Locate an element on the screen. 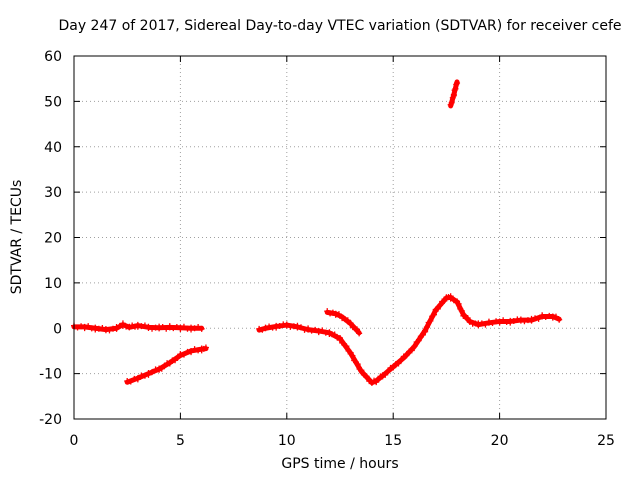  x-tick-label: 10 is located at coordinates (287, 441).